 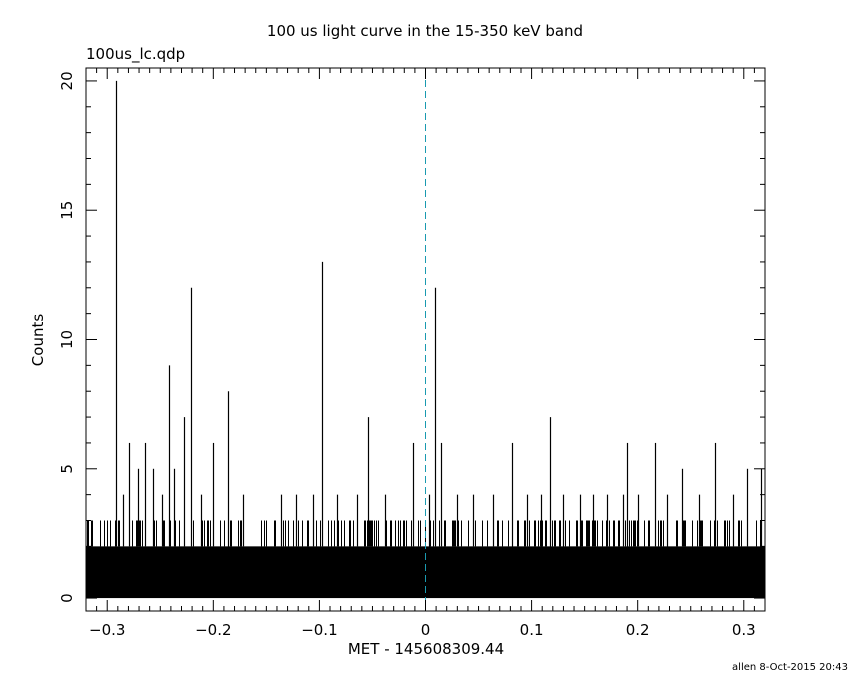 What do you see at coordinates (67, 80) in the screenshot?
I see `y-tick-label: 20` at bounding box center [67, 80].